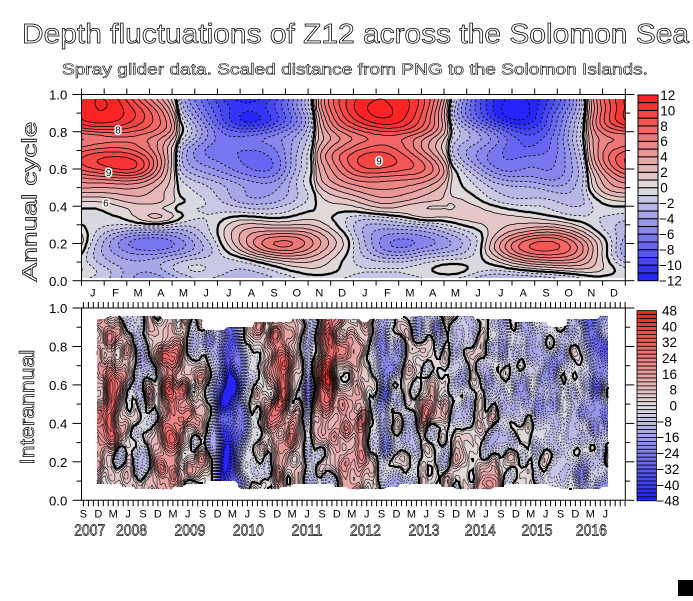  I want to click on svg-text: 2, so click(664, 172).